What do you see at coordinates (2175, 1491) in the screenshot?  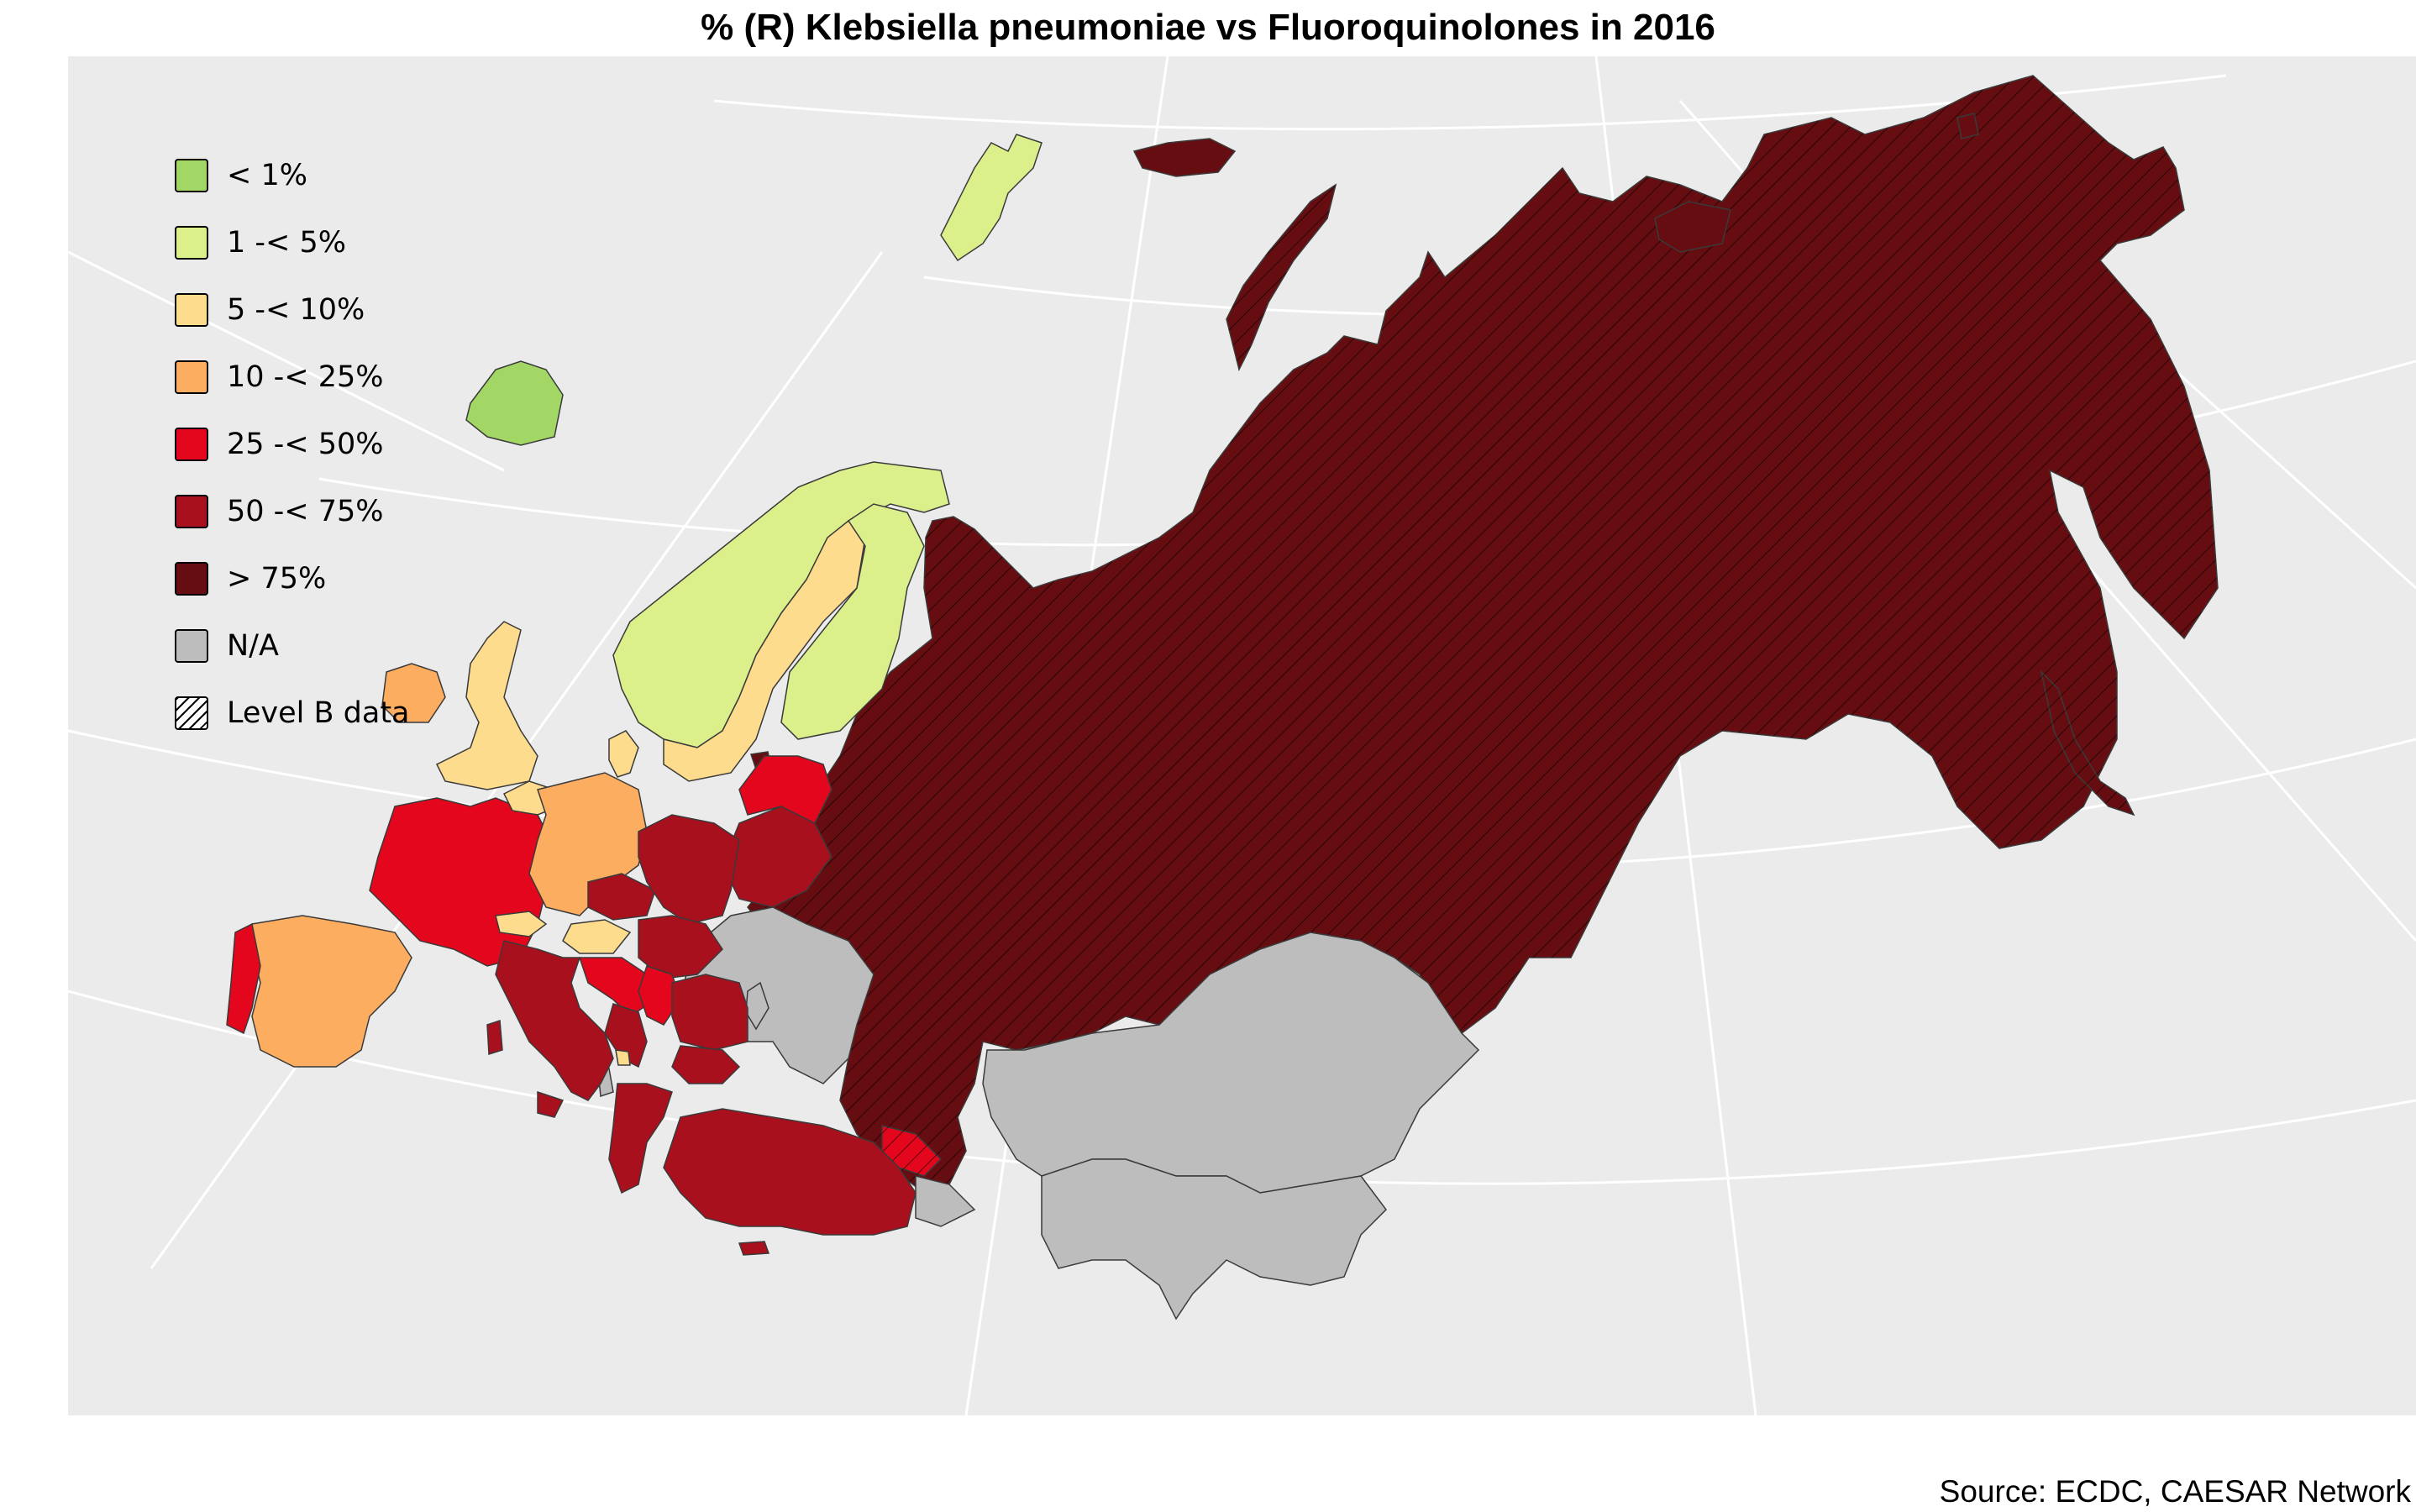 I see `source-caption: Source: ECDC, CAESAR Network` at bounding box center [2175, 1491].